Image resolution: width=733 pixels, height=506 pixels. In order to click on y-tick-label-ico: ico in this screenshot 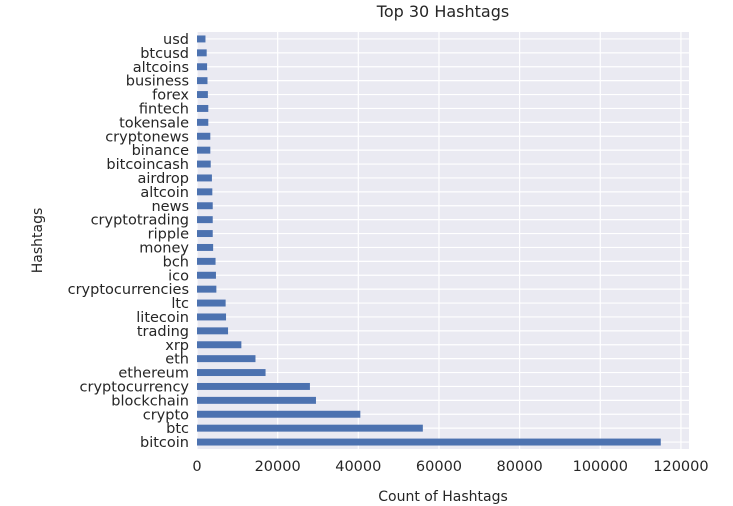, I will do `click(178, 276)`.